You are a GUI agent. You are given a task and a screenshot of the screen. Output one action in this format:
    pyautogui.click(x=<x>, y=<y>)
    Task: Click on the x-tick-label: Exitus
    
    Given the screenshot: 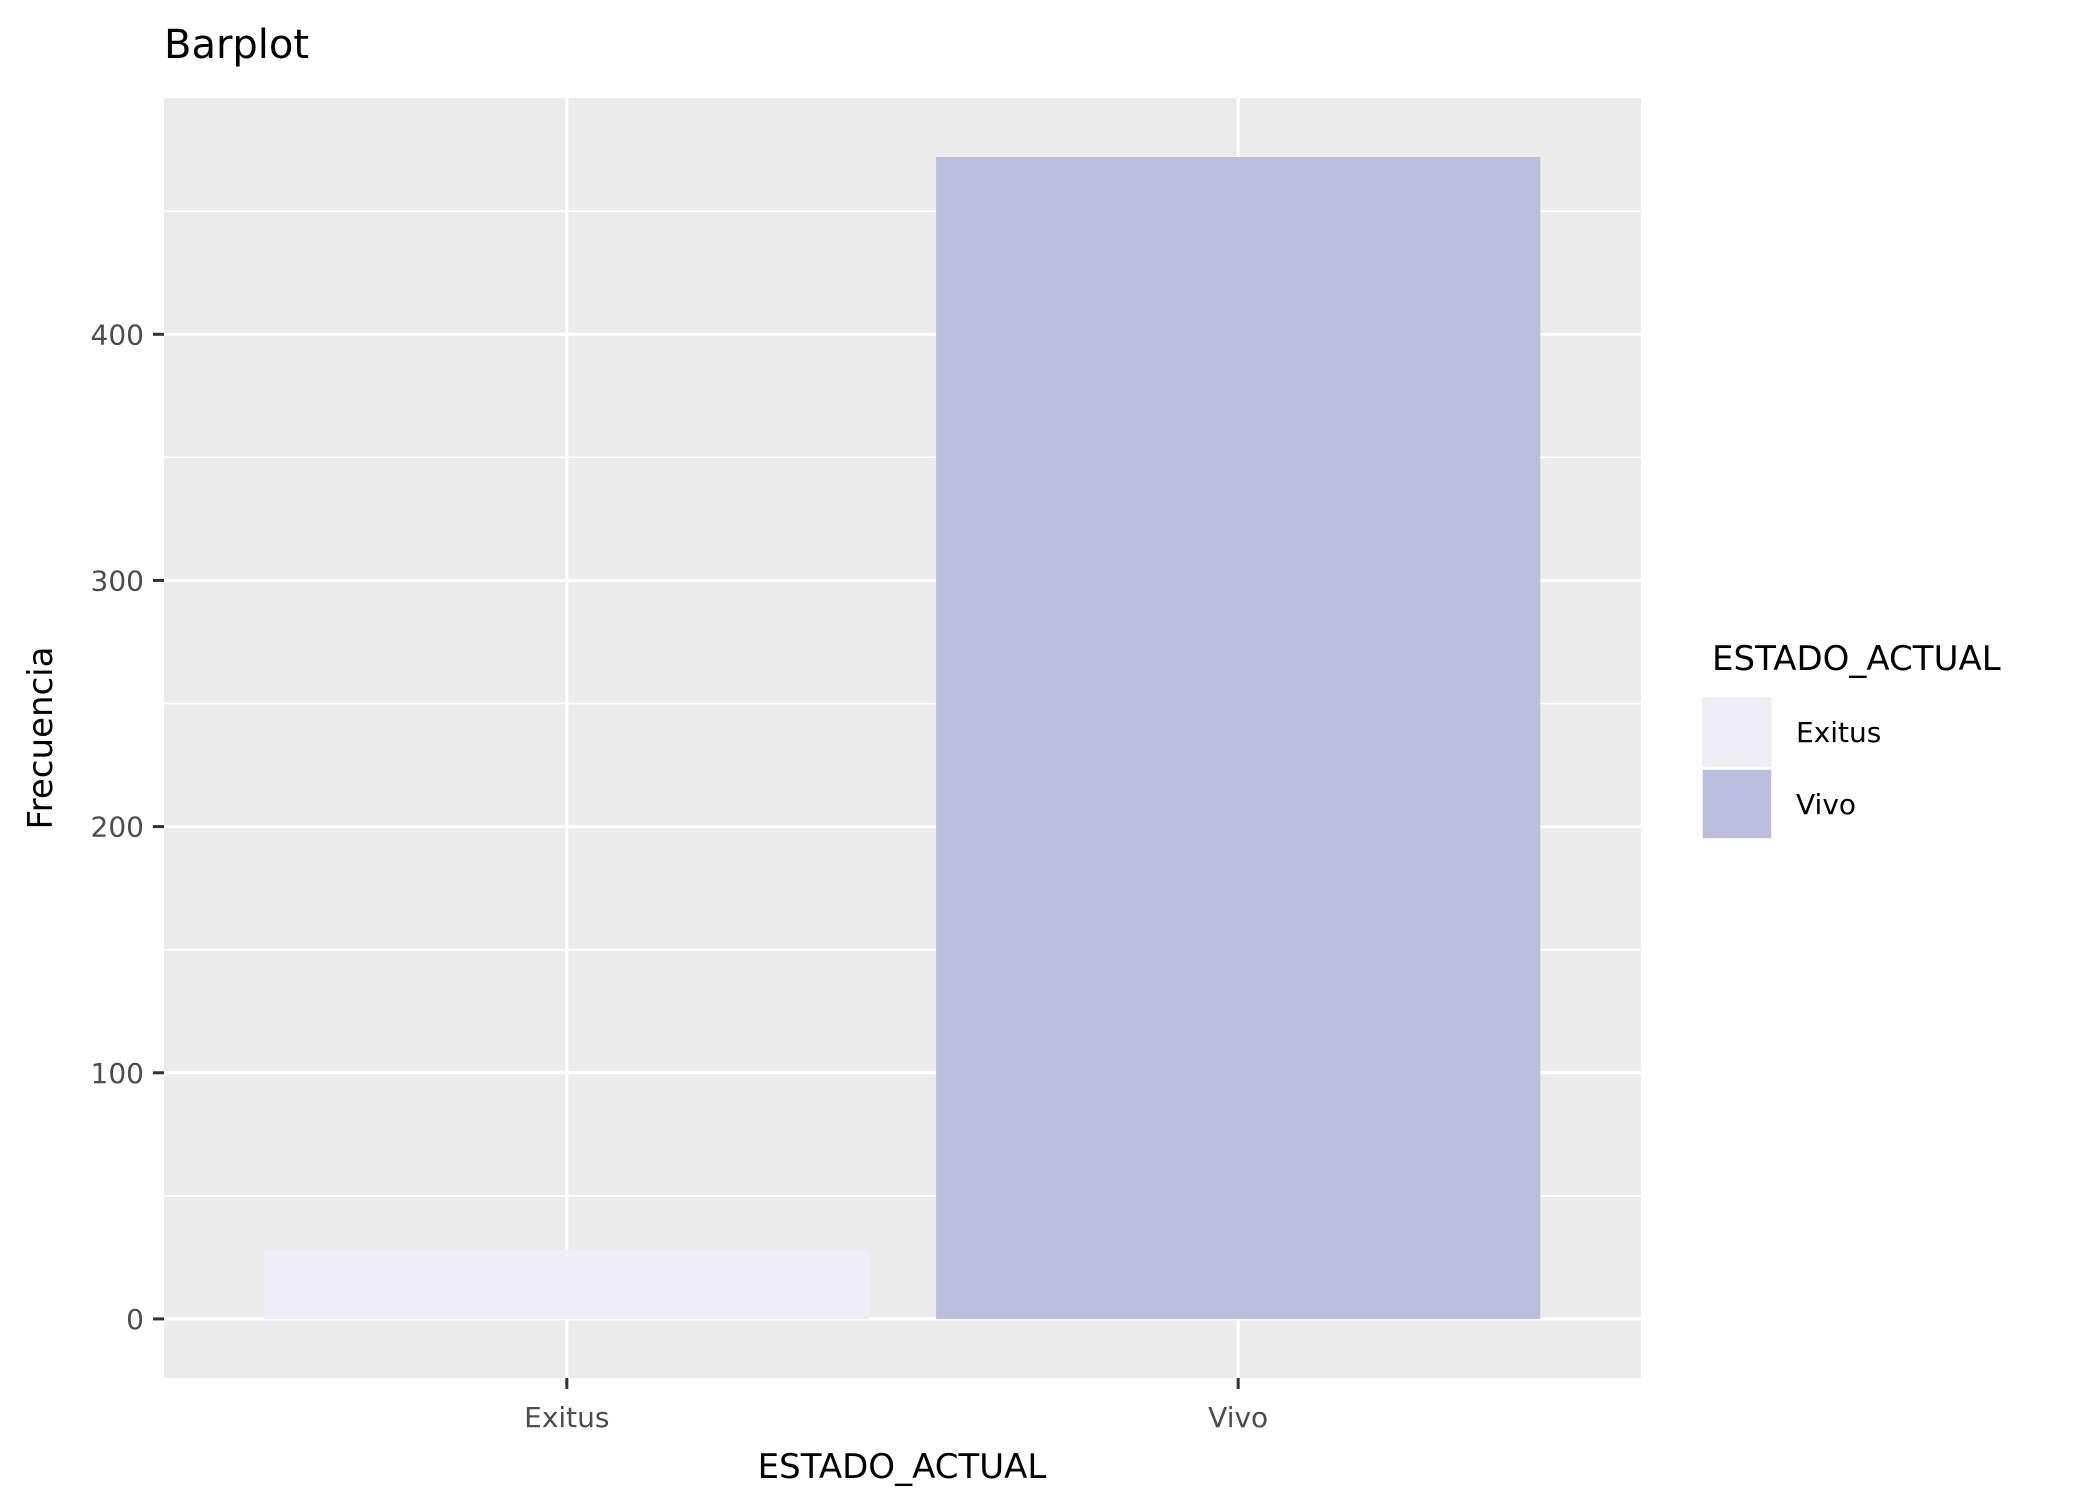 What is the action you would take?
    pyautogui.click(x=566, y=1417)
    